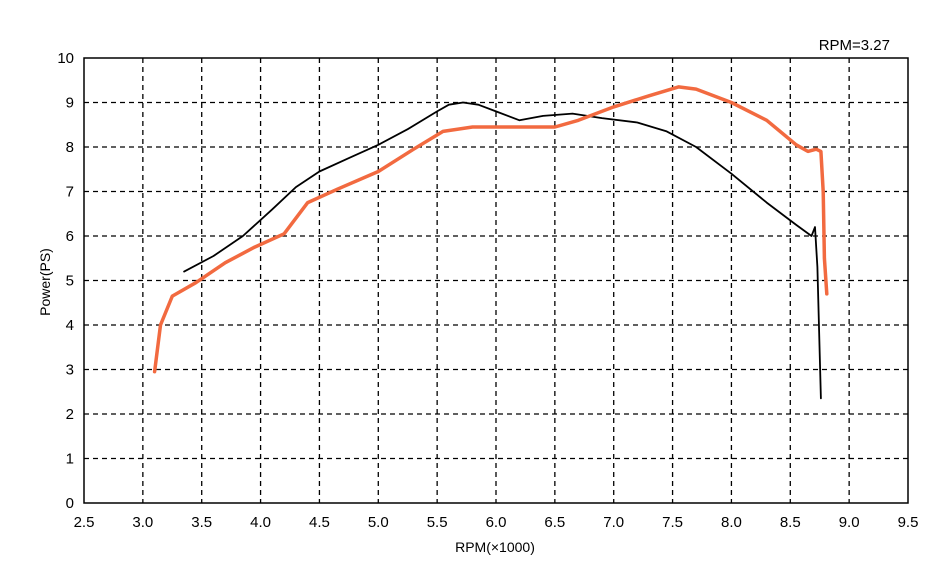 This screenshot has width=948, height=577. What do you see at coordinates (554, 522) in the screenshot?
I see `x-tick-label: 6.5` at bounding box center [554, 522].